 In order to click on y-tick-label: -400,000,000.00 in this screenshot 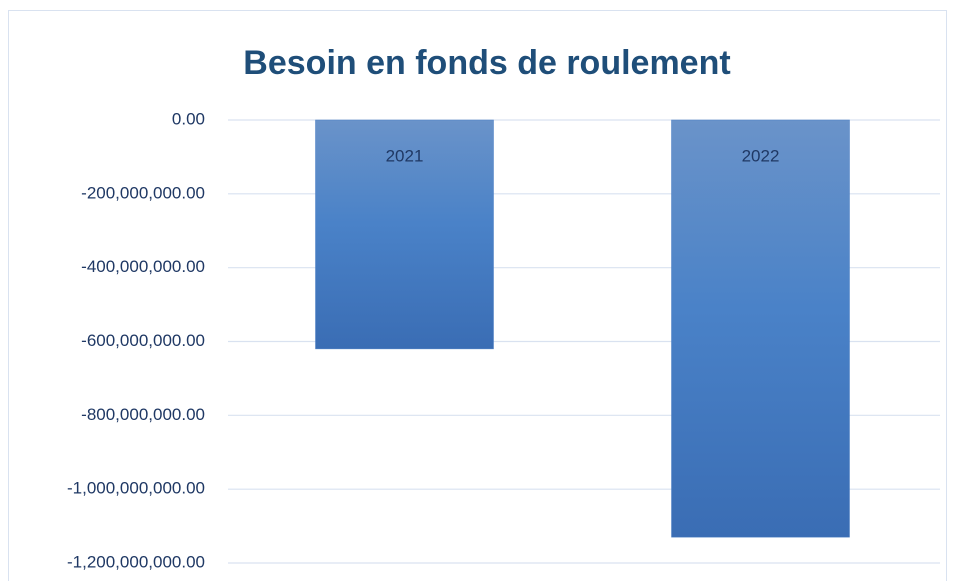, I will do `click(143, 266)`.